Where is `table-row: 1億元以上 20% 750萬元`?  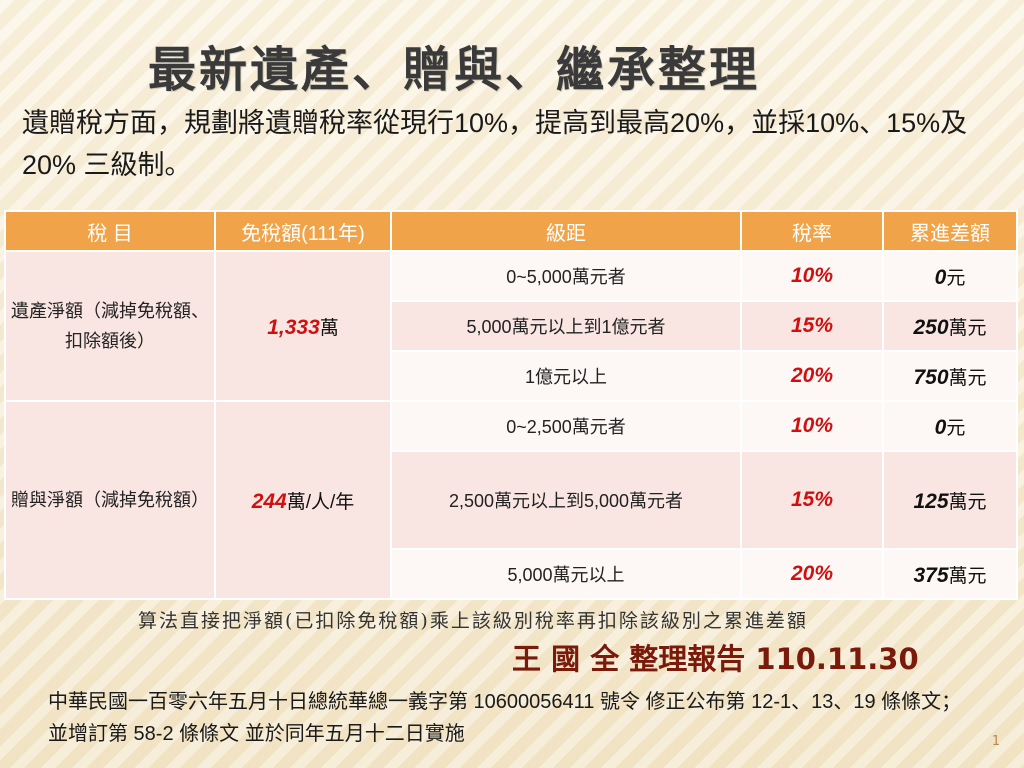 table-row: 1億元以上 20% 750萬元 is located at coordinates (511, 376).